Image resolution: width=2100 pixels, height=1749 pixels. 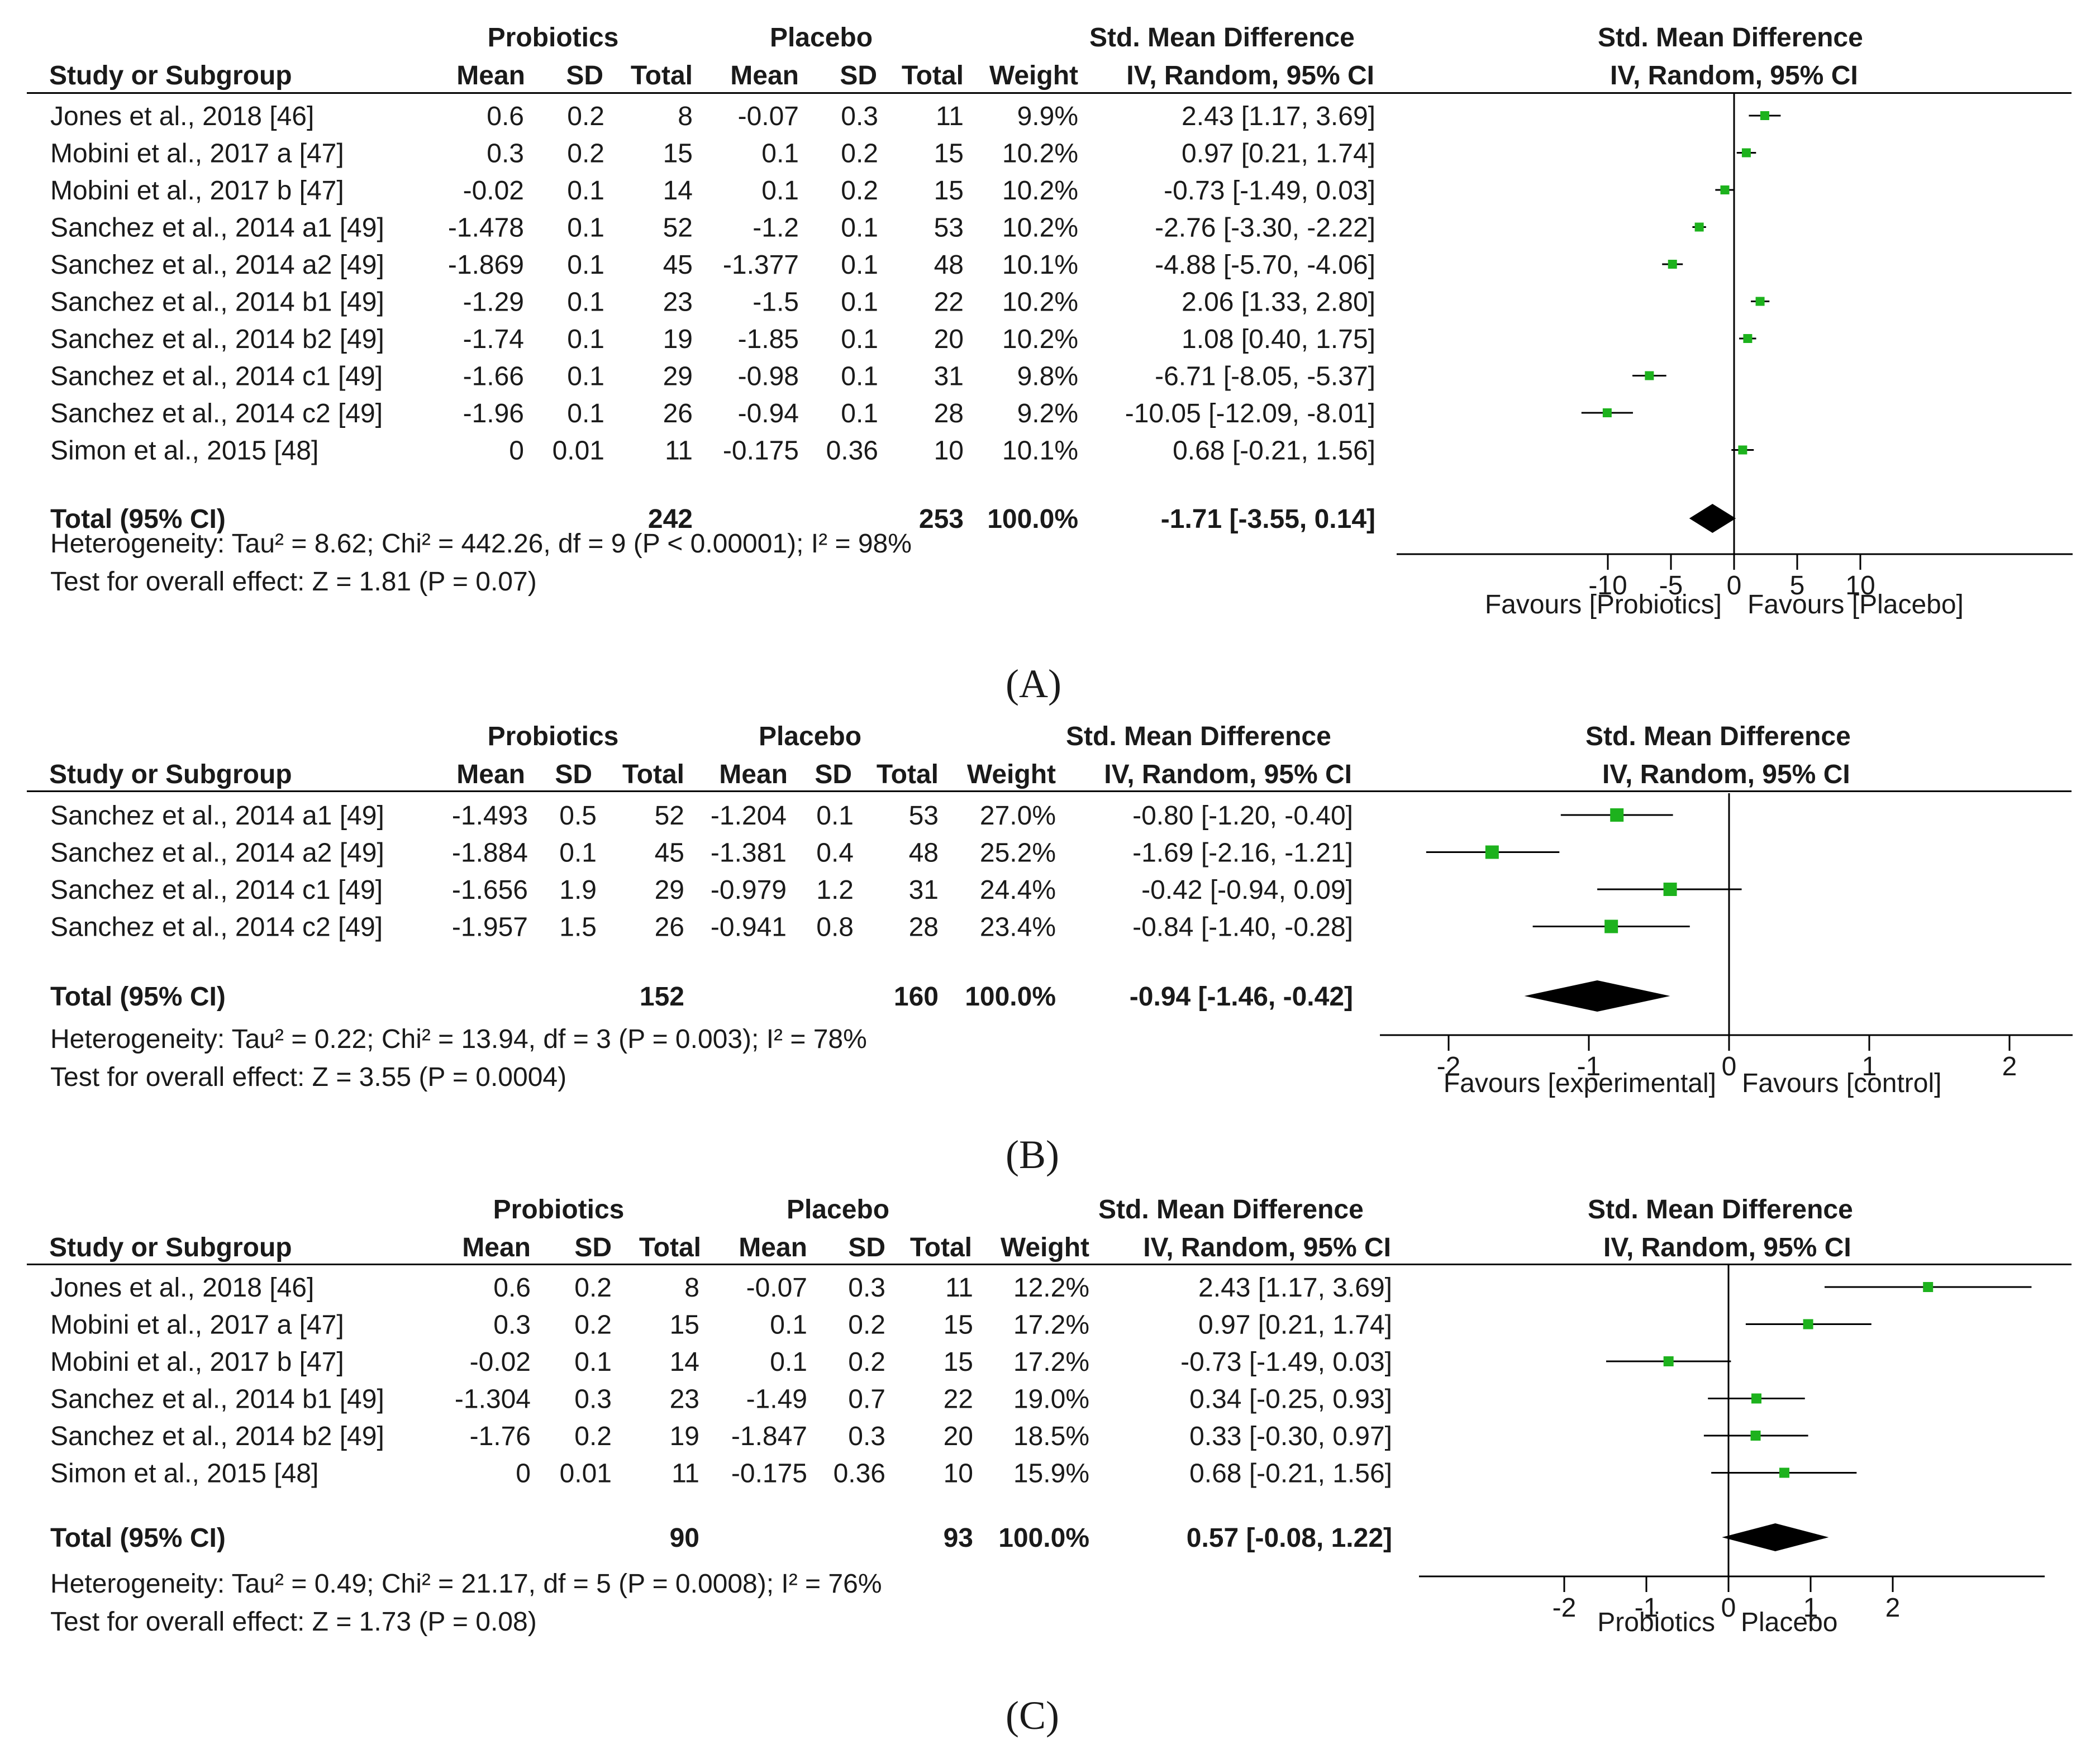 What do you see at coordinates (788, 1362) in the screenshot?
I see `placebo-mean: 0.1` at bounding box center [788, 1362].